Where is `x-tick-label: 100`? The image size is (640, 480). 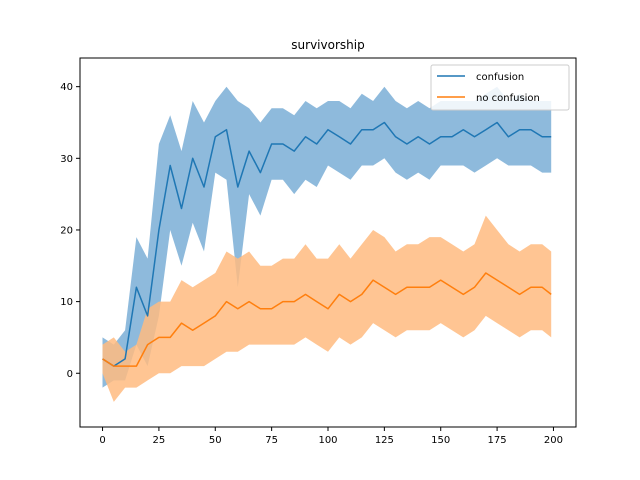
x-tick-label: 100 is located at coordinates (327, 440).